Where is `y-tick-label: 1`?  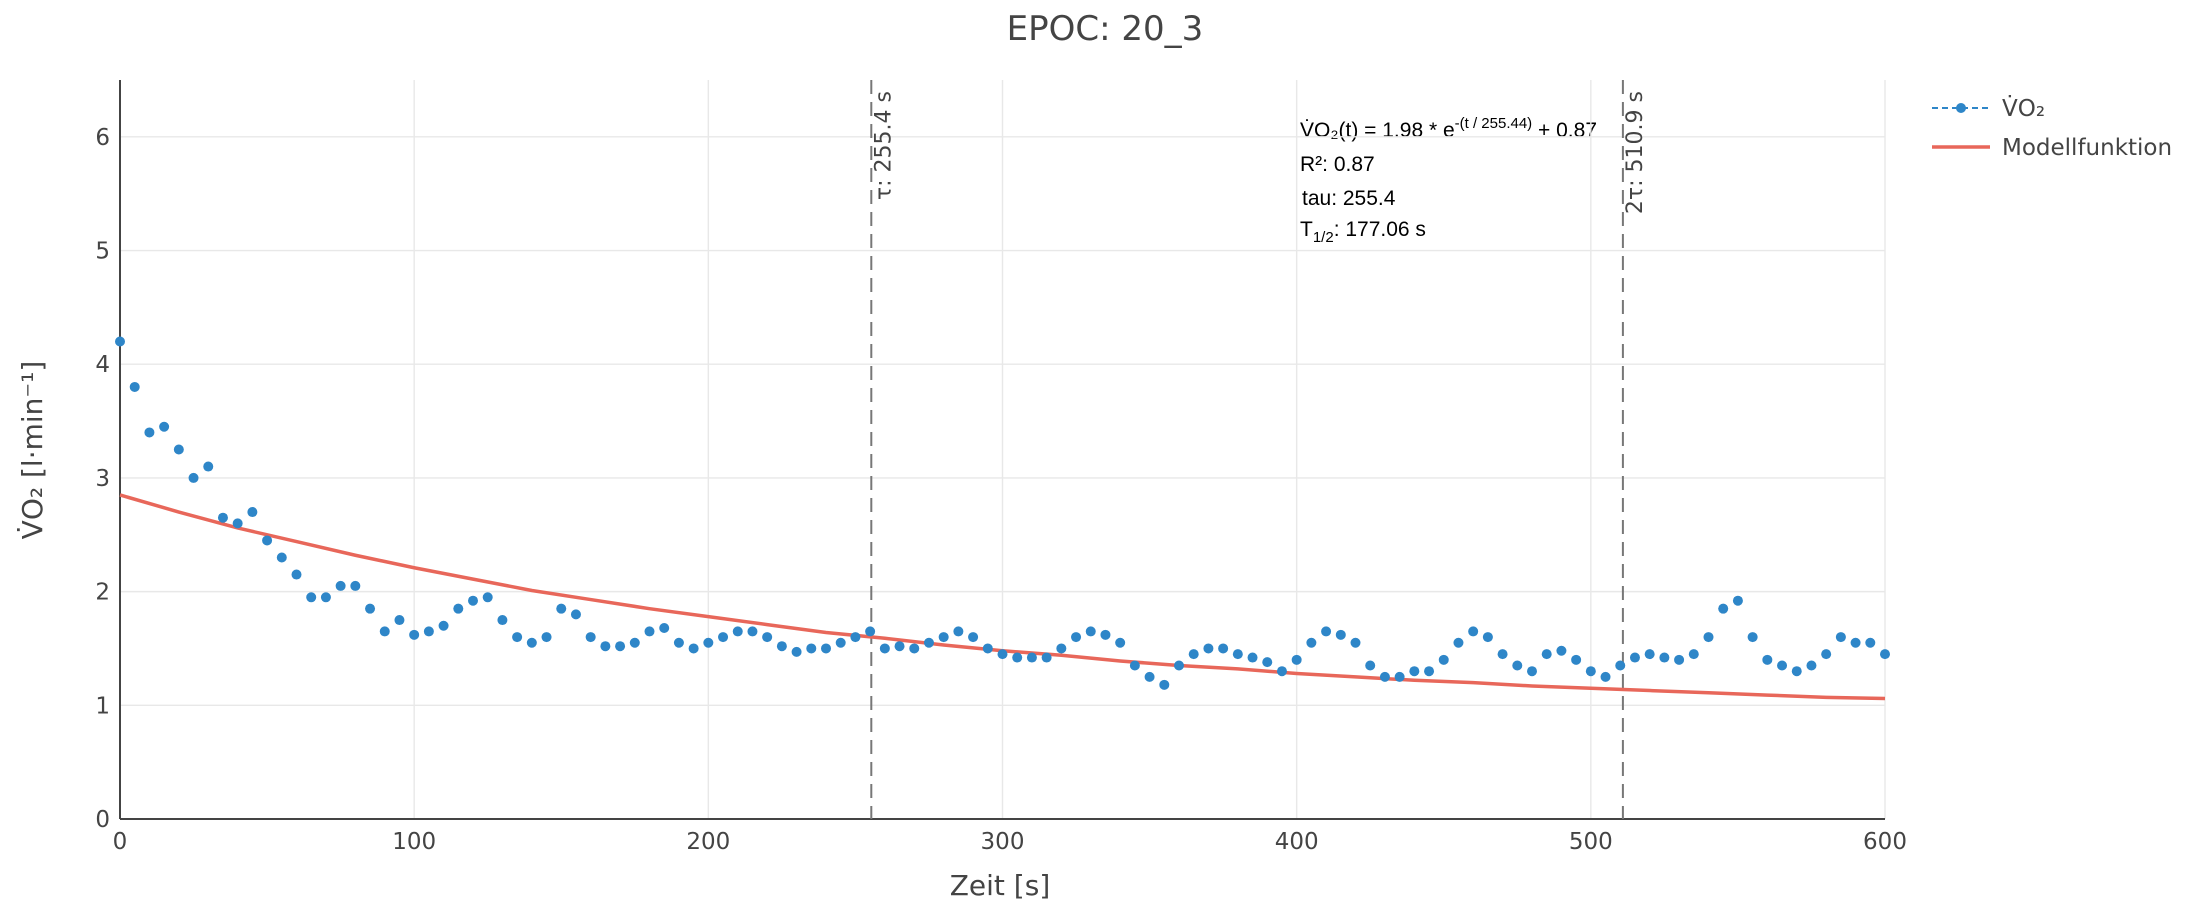 y-tick-label: 1 is located at coordinates (102, 706).